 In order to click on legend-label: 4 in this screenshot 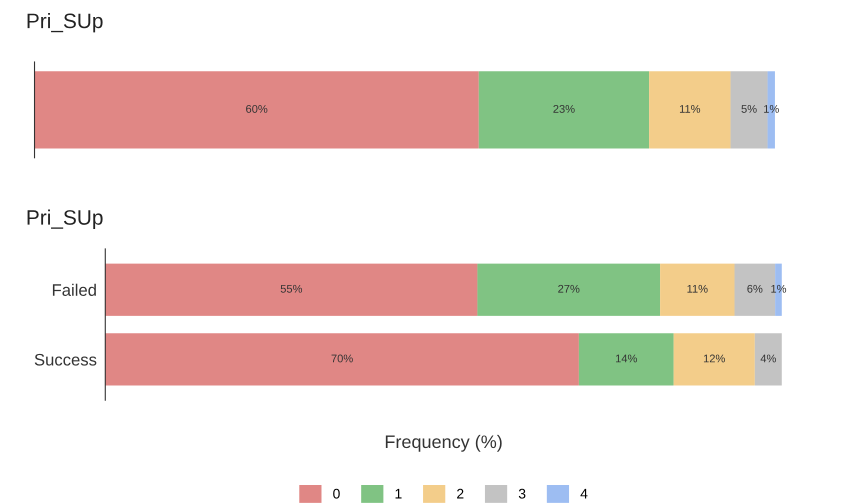, I will do `click(584, 493)`.